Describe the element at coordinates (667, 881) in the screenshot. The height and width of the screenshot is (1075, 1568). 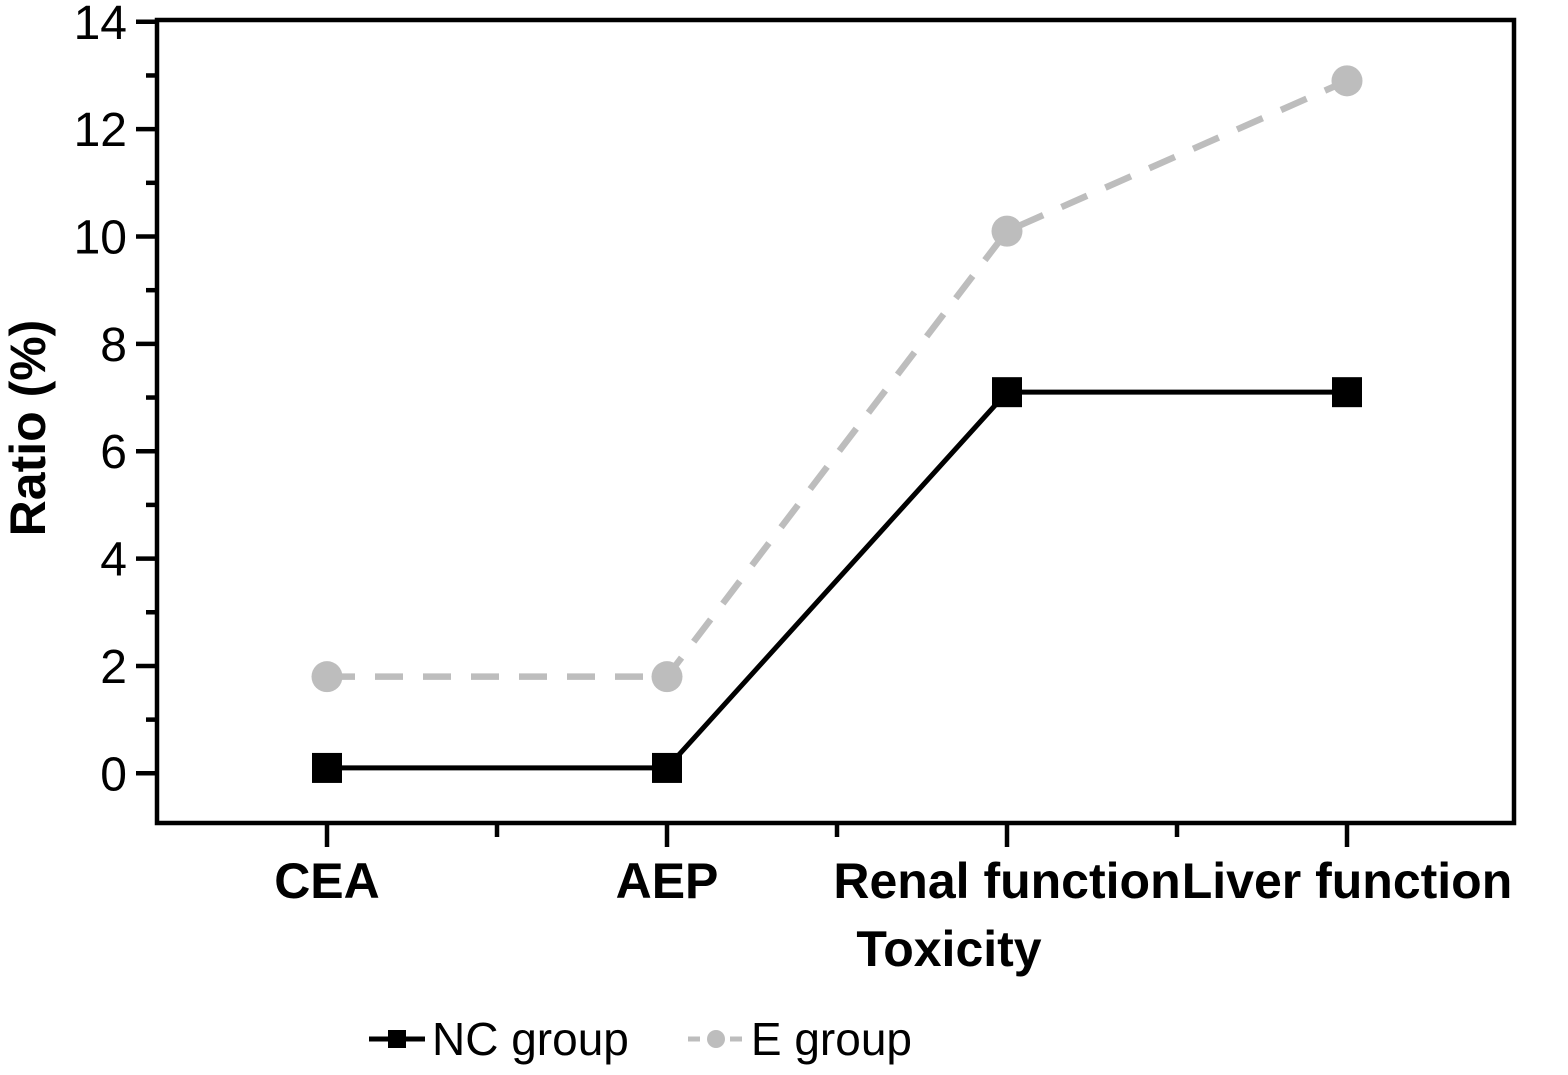
I see `x-category-label: AEP` at that location.